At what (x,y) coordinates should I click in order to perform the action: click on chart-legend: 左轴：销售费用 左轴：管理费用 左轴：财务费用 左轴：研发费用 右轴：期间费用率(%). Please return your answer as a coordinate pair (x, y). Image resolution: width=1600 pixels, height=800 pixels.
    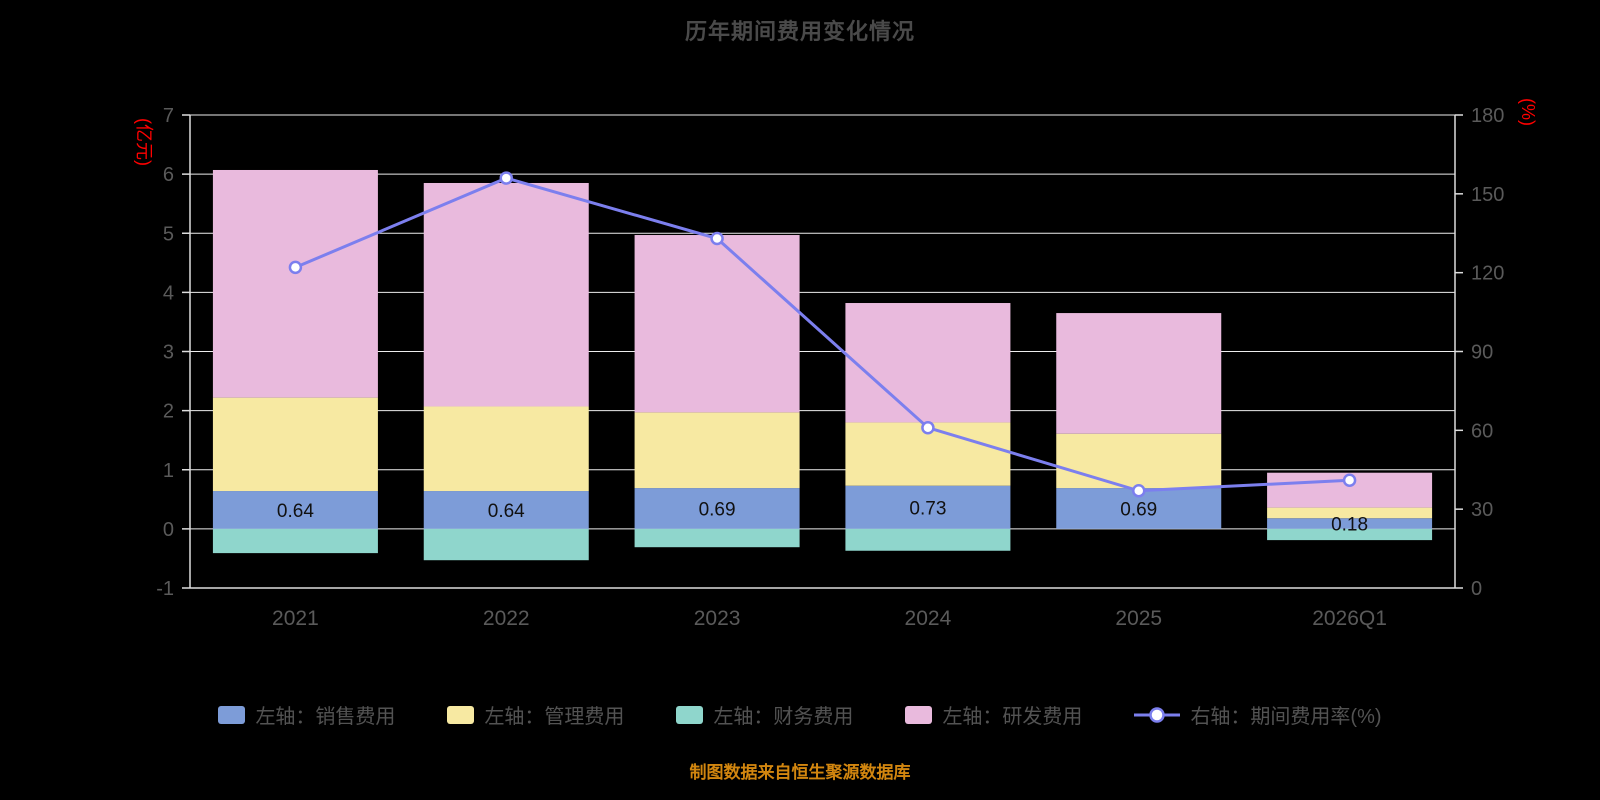
    Looking at the image, I should click on (800, 714).